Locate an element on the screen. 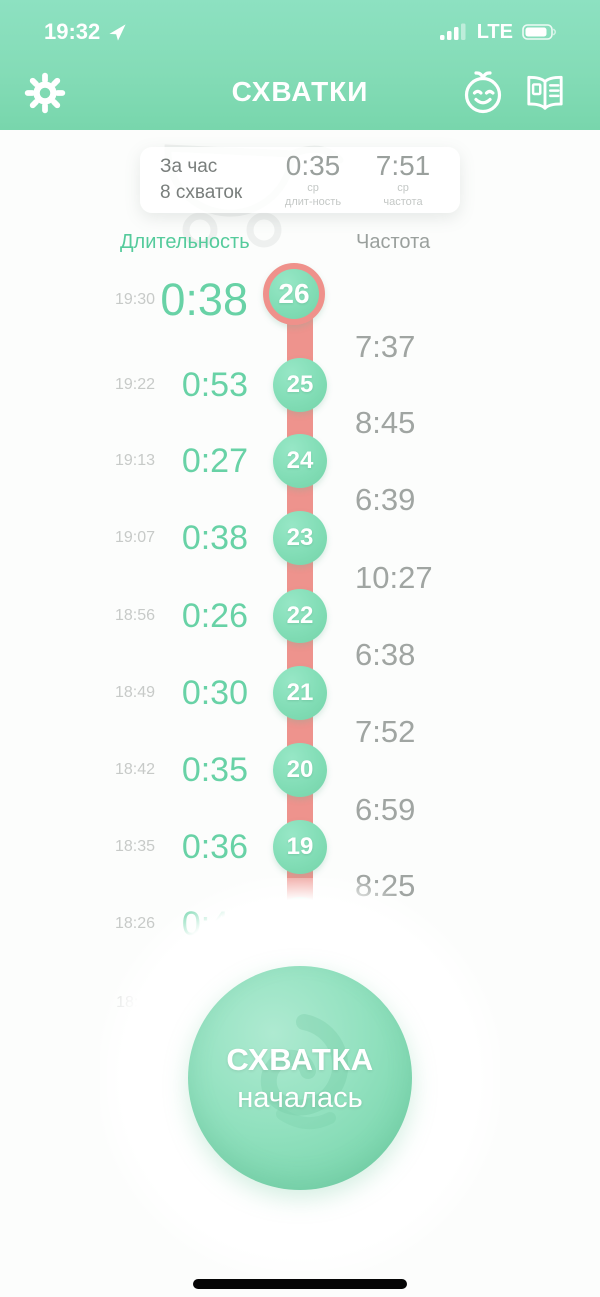 Image resolution: width=600 pixels, height=1297 pixels. contraction-node-21: 21 is located at coordinates (300, 693).